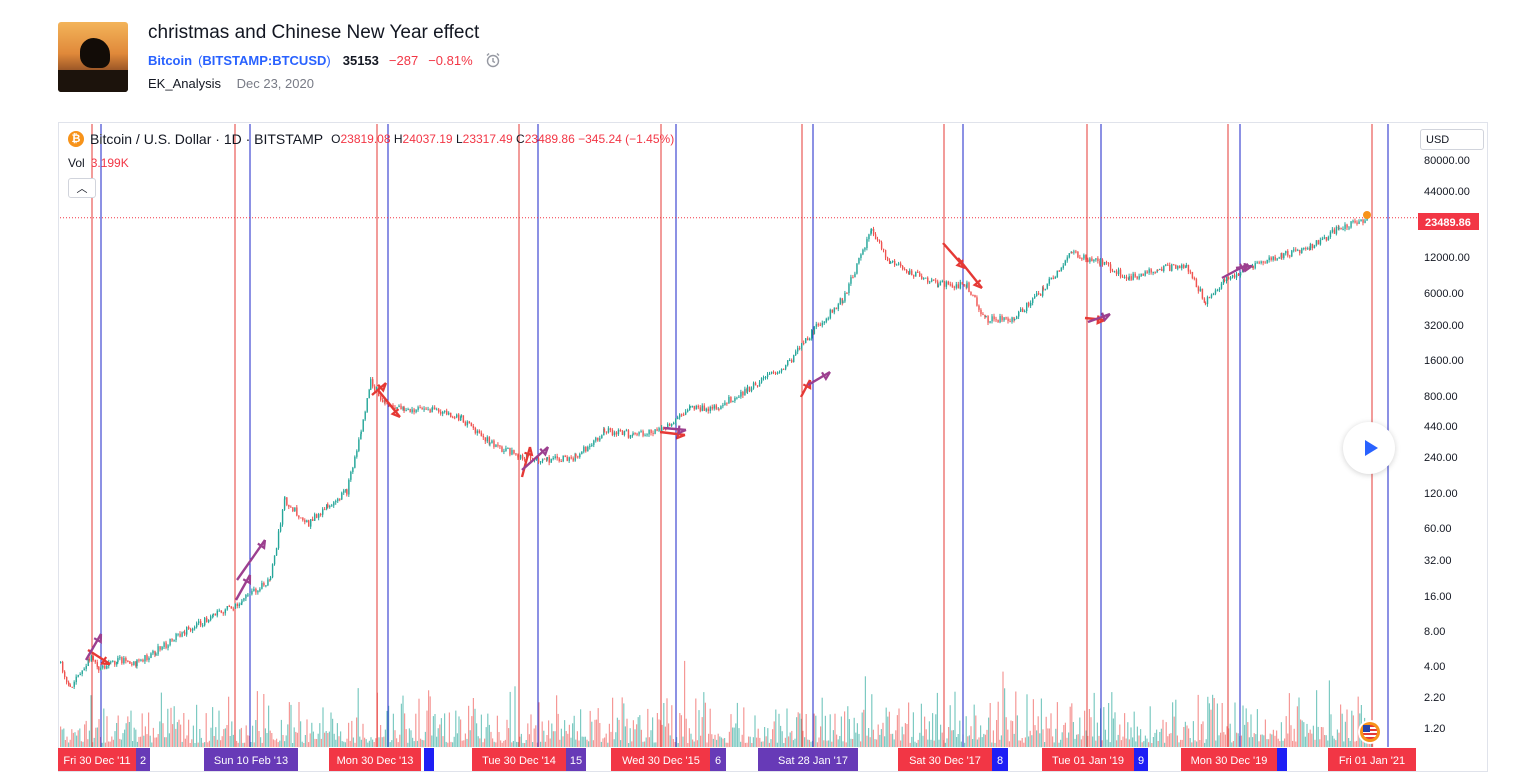 This screenshot has height=781, width=1517. I want to click on currency-selector: USD, so click(1452, 139).